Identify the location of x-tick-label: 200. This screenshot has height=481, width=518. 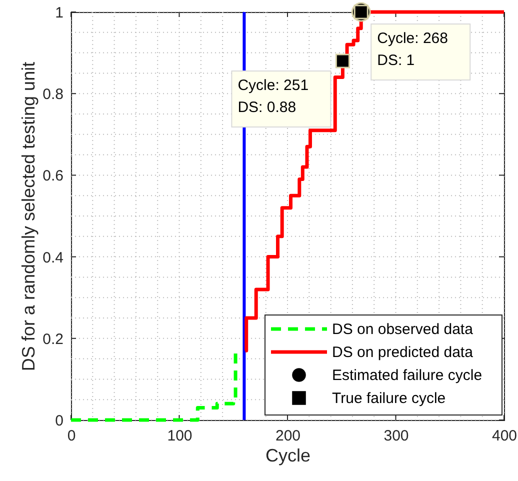
(288, 436).